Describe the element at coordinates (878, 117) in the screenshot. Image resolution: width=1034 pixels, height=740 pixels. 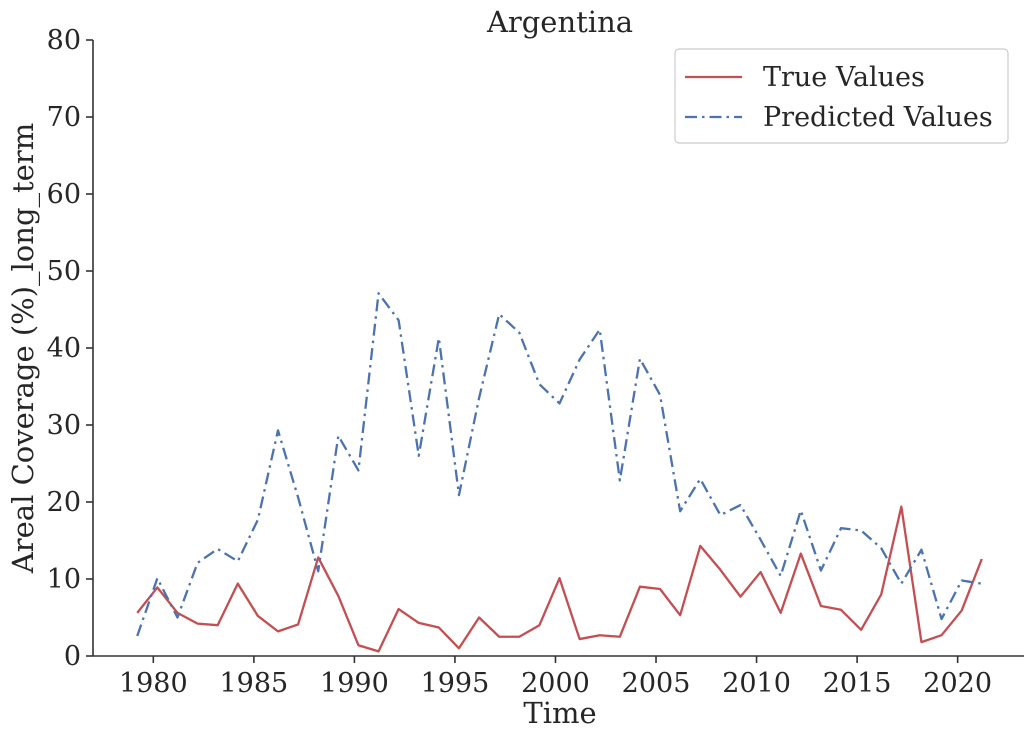
I see `legend-label-predicted-values: Predicted Values` at that location.